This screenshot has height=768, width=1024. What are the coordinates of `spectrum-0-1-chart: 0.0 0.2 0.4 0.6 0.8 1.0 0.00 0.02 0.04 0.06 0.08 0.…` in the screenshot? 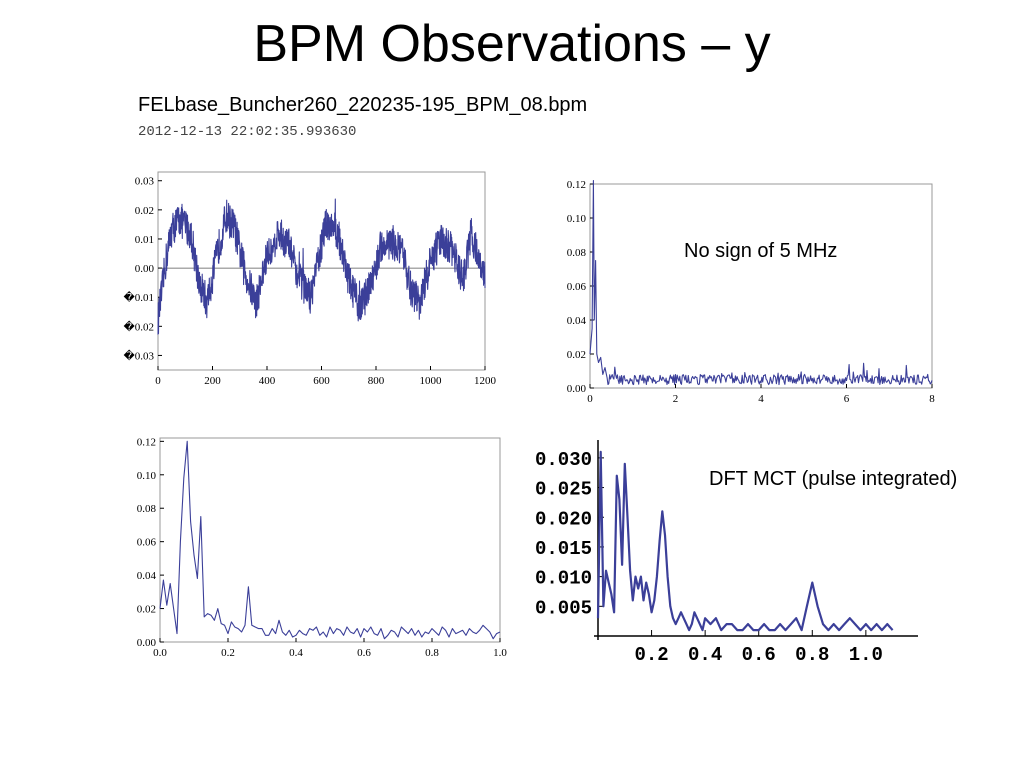 It's located at (322, 547).